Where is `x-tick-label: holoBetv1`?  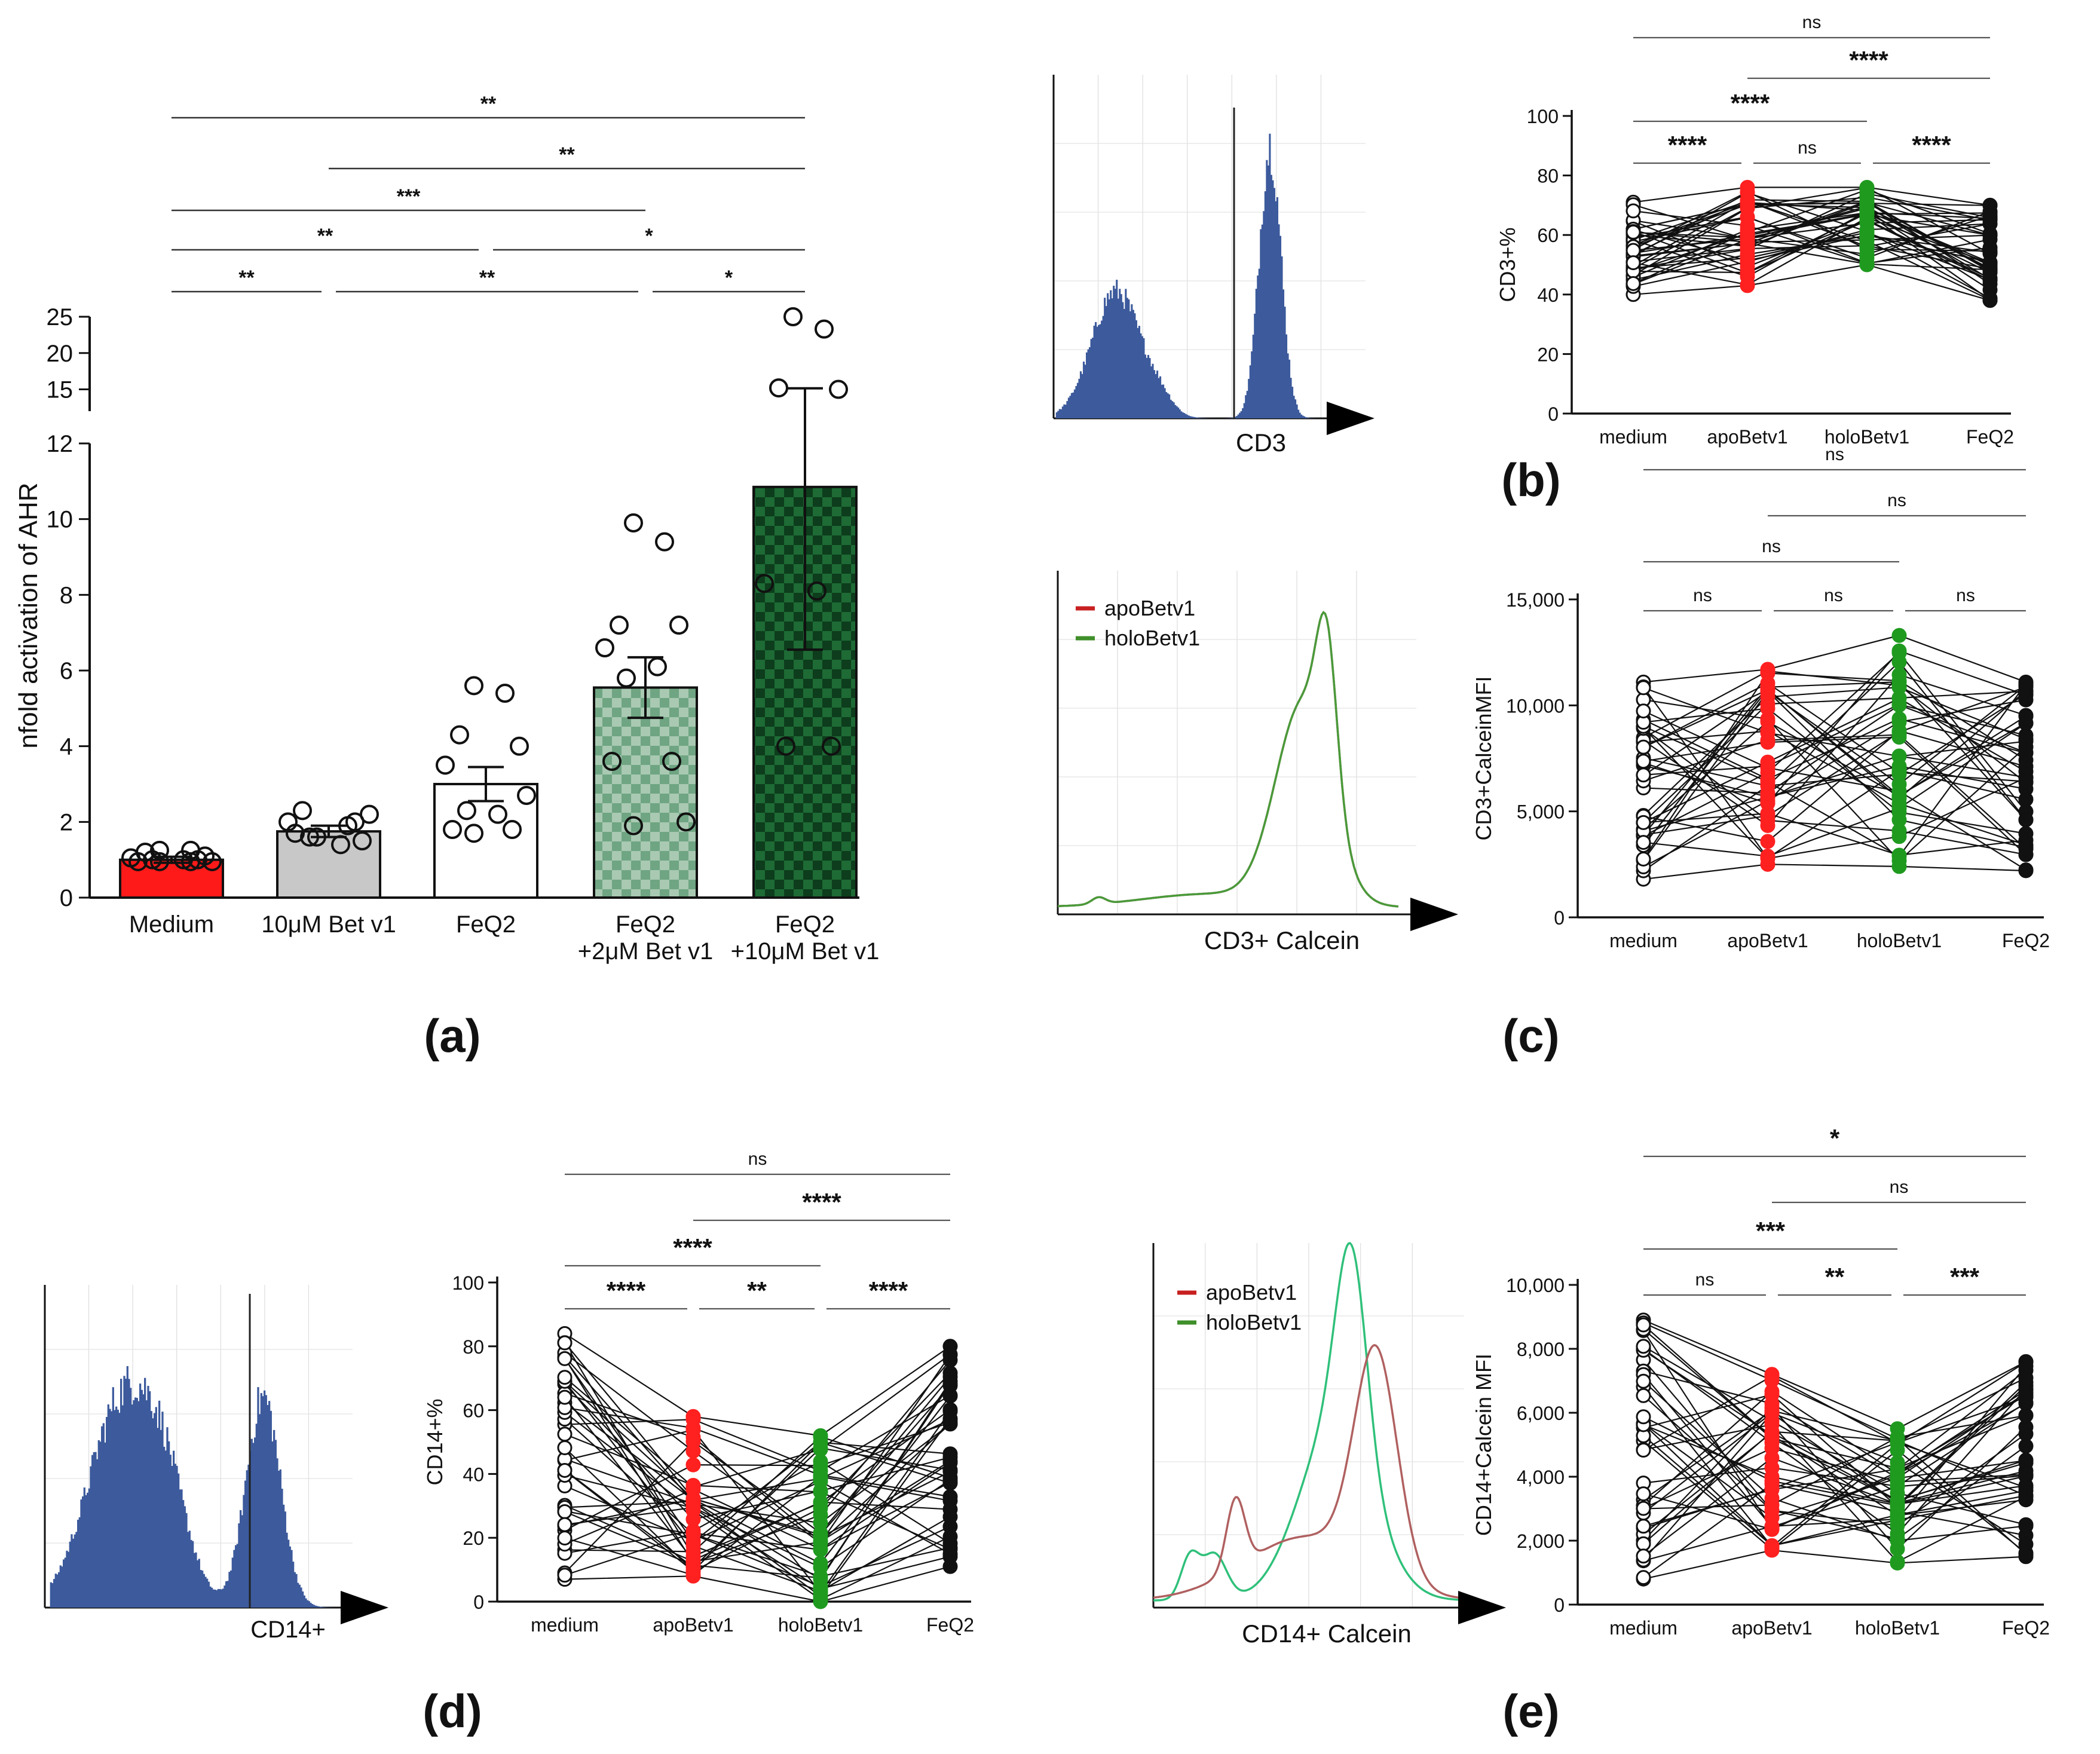 x-tick-label: holoBetv1 is located at coordinates (1867, 437).